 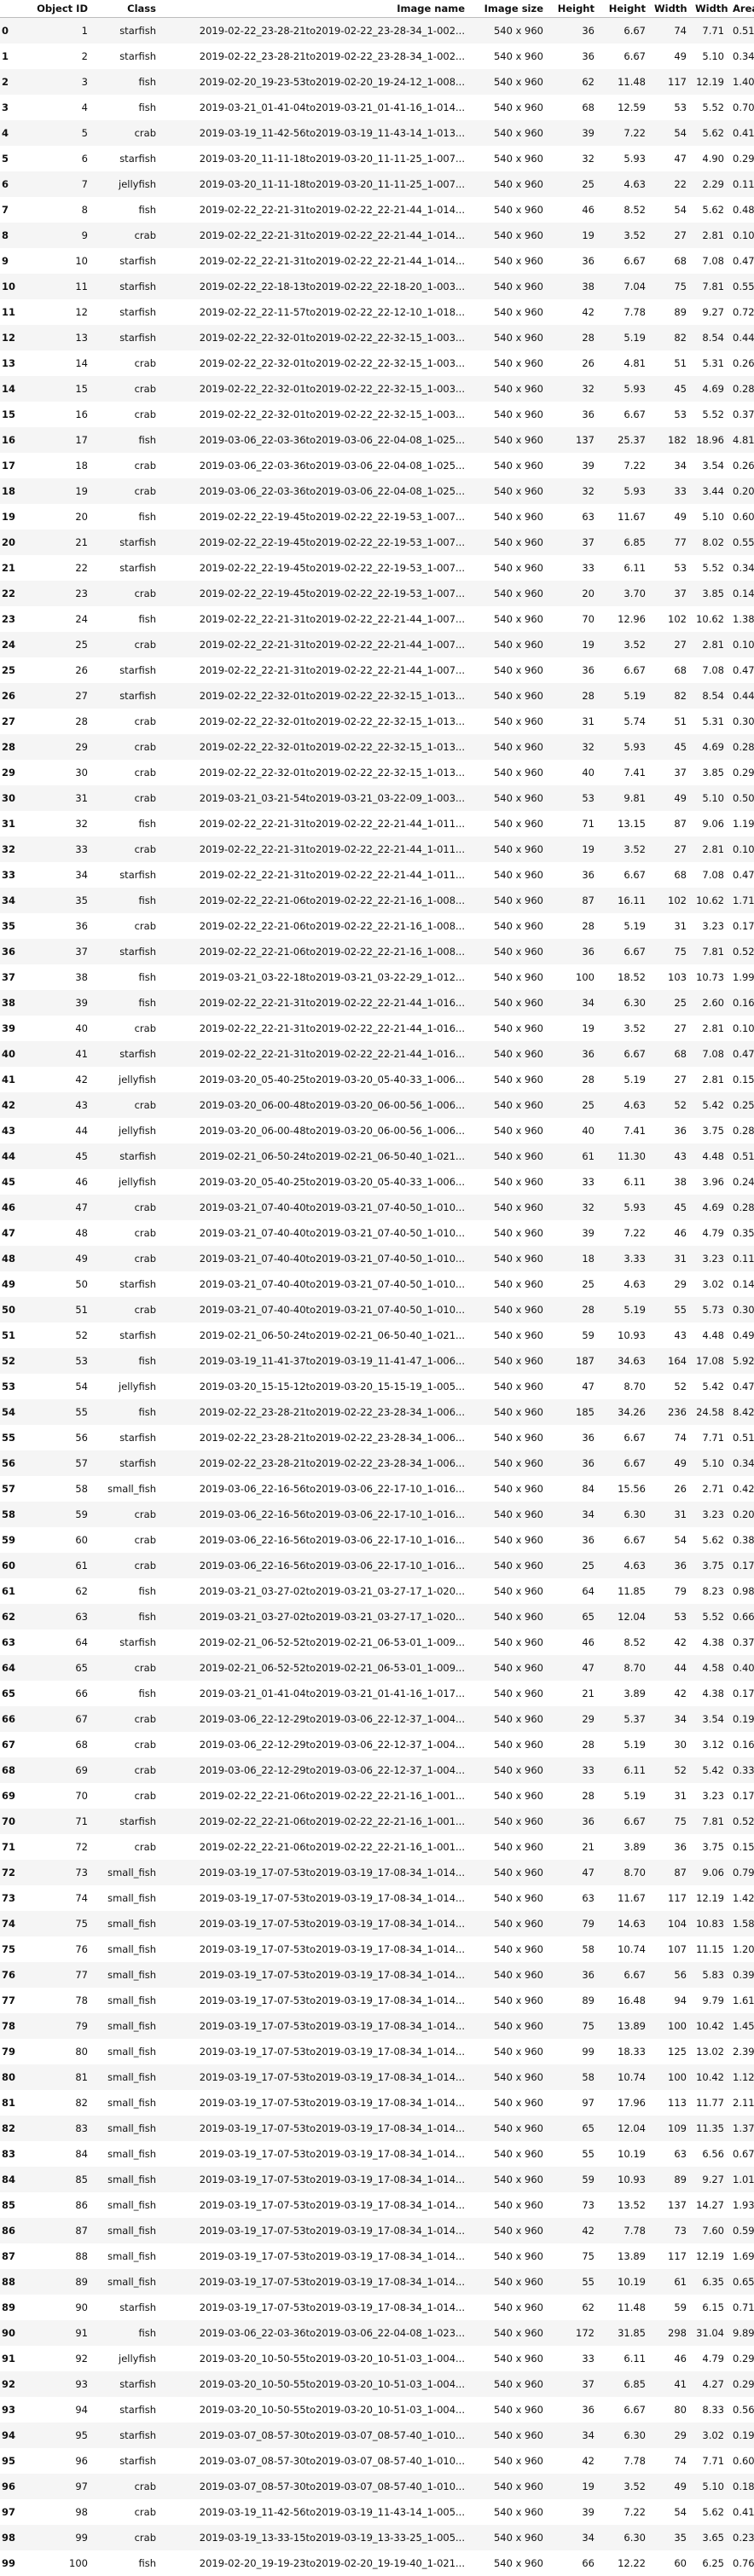 I want to click on width-pct-cell: 18.96, so click(x=709, y=440).